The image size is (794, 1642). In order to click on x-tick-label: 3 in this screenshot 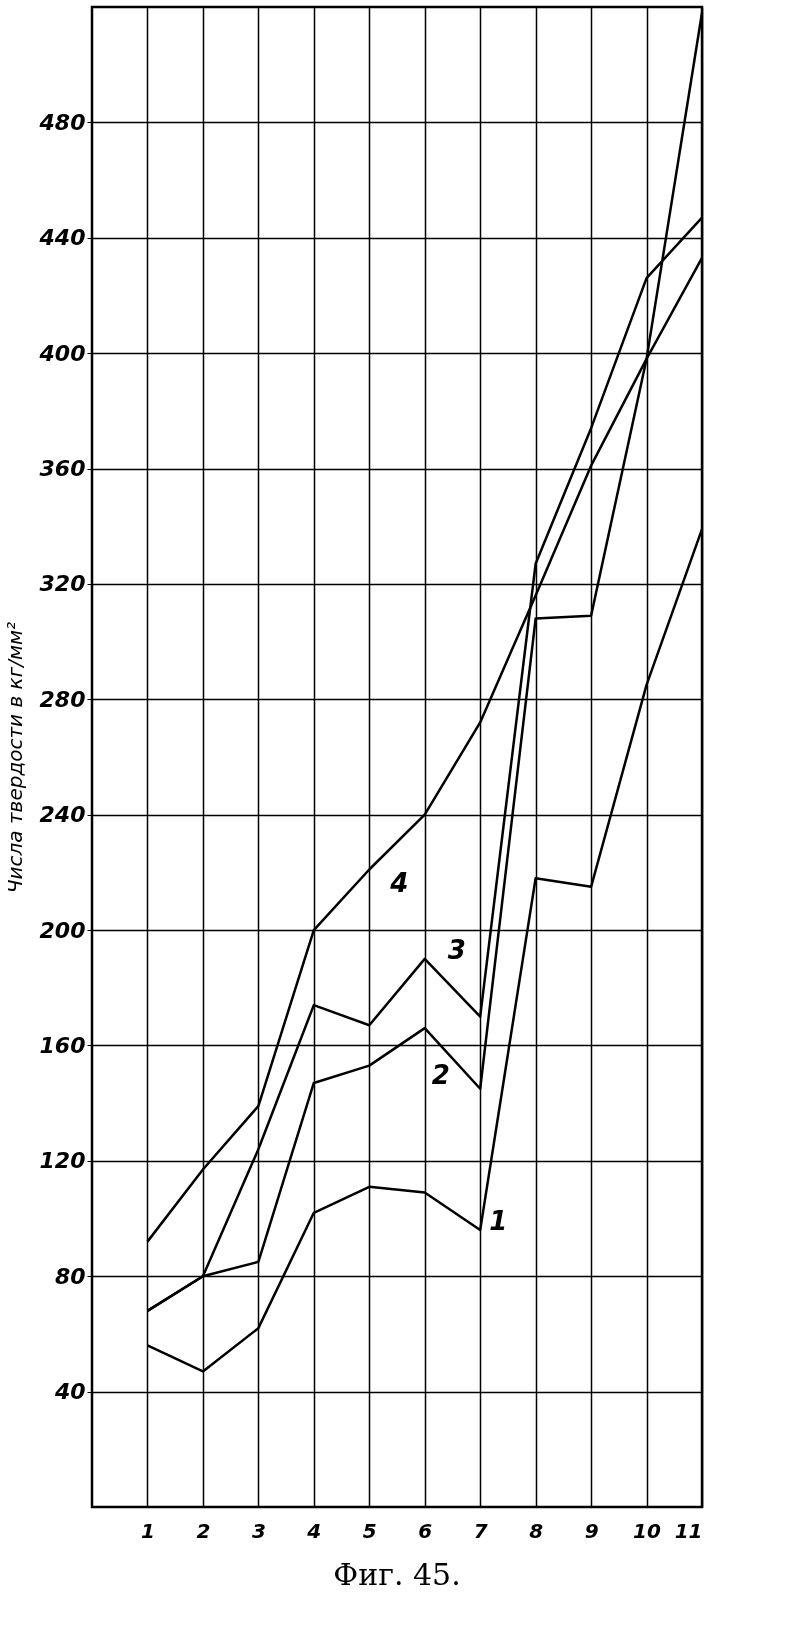, I will do `click(258, 1530)`.